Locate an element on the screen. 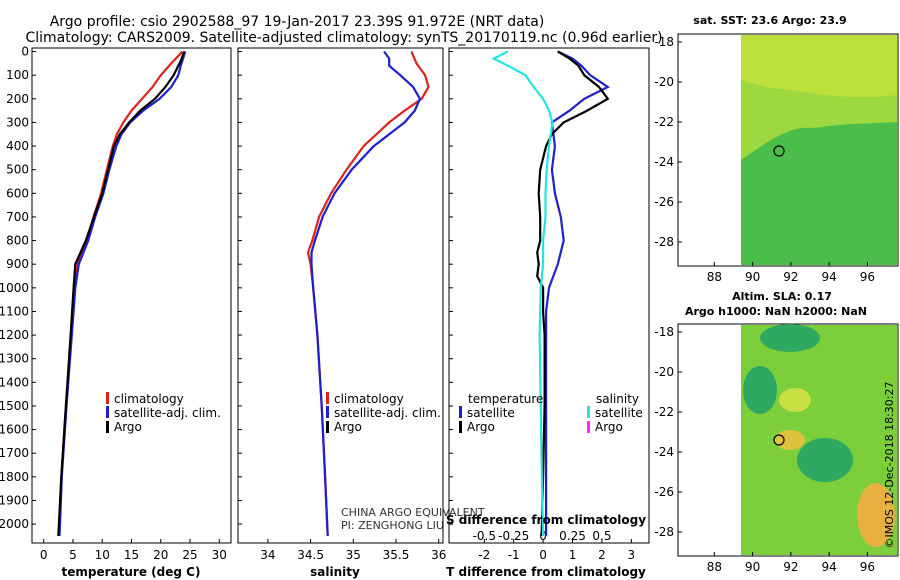 The height and width of the screenshot is (580, 900). depth-tick-label: 700 is located at coordinates (17, 217).